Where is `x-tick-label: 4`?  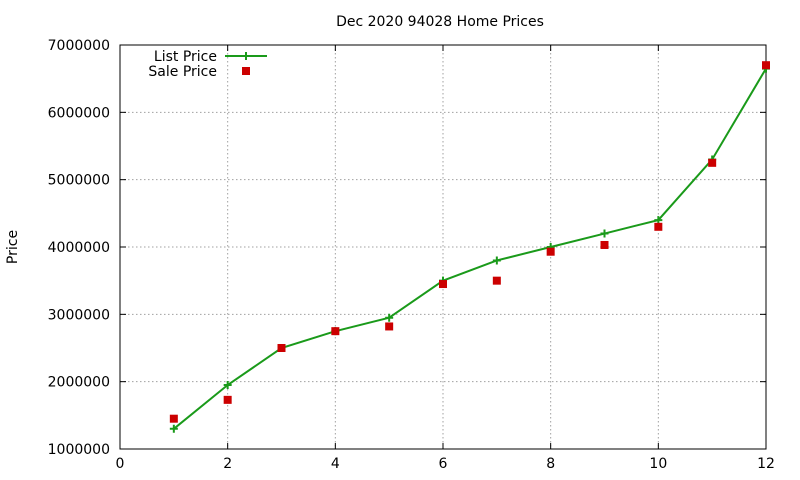
x-tick-label: 4 is located at coordinates (335, 464).